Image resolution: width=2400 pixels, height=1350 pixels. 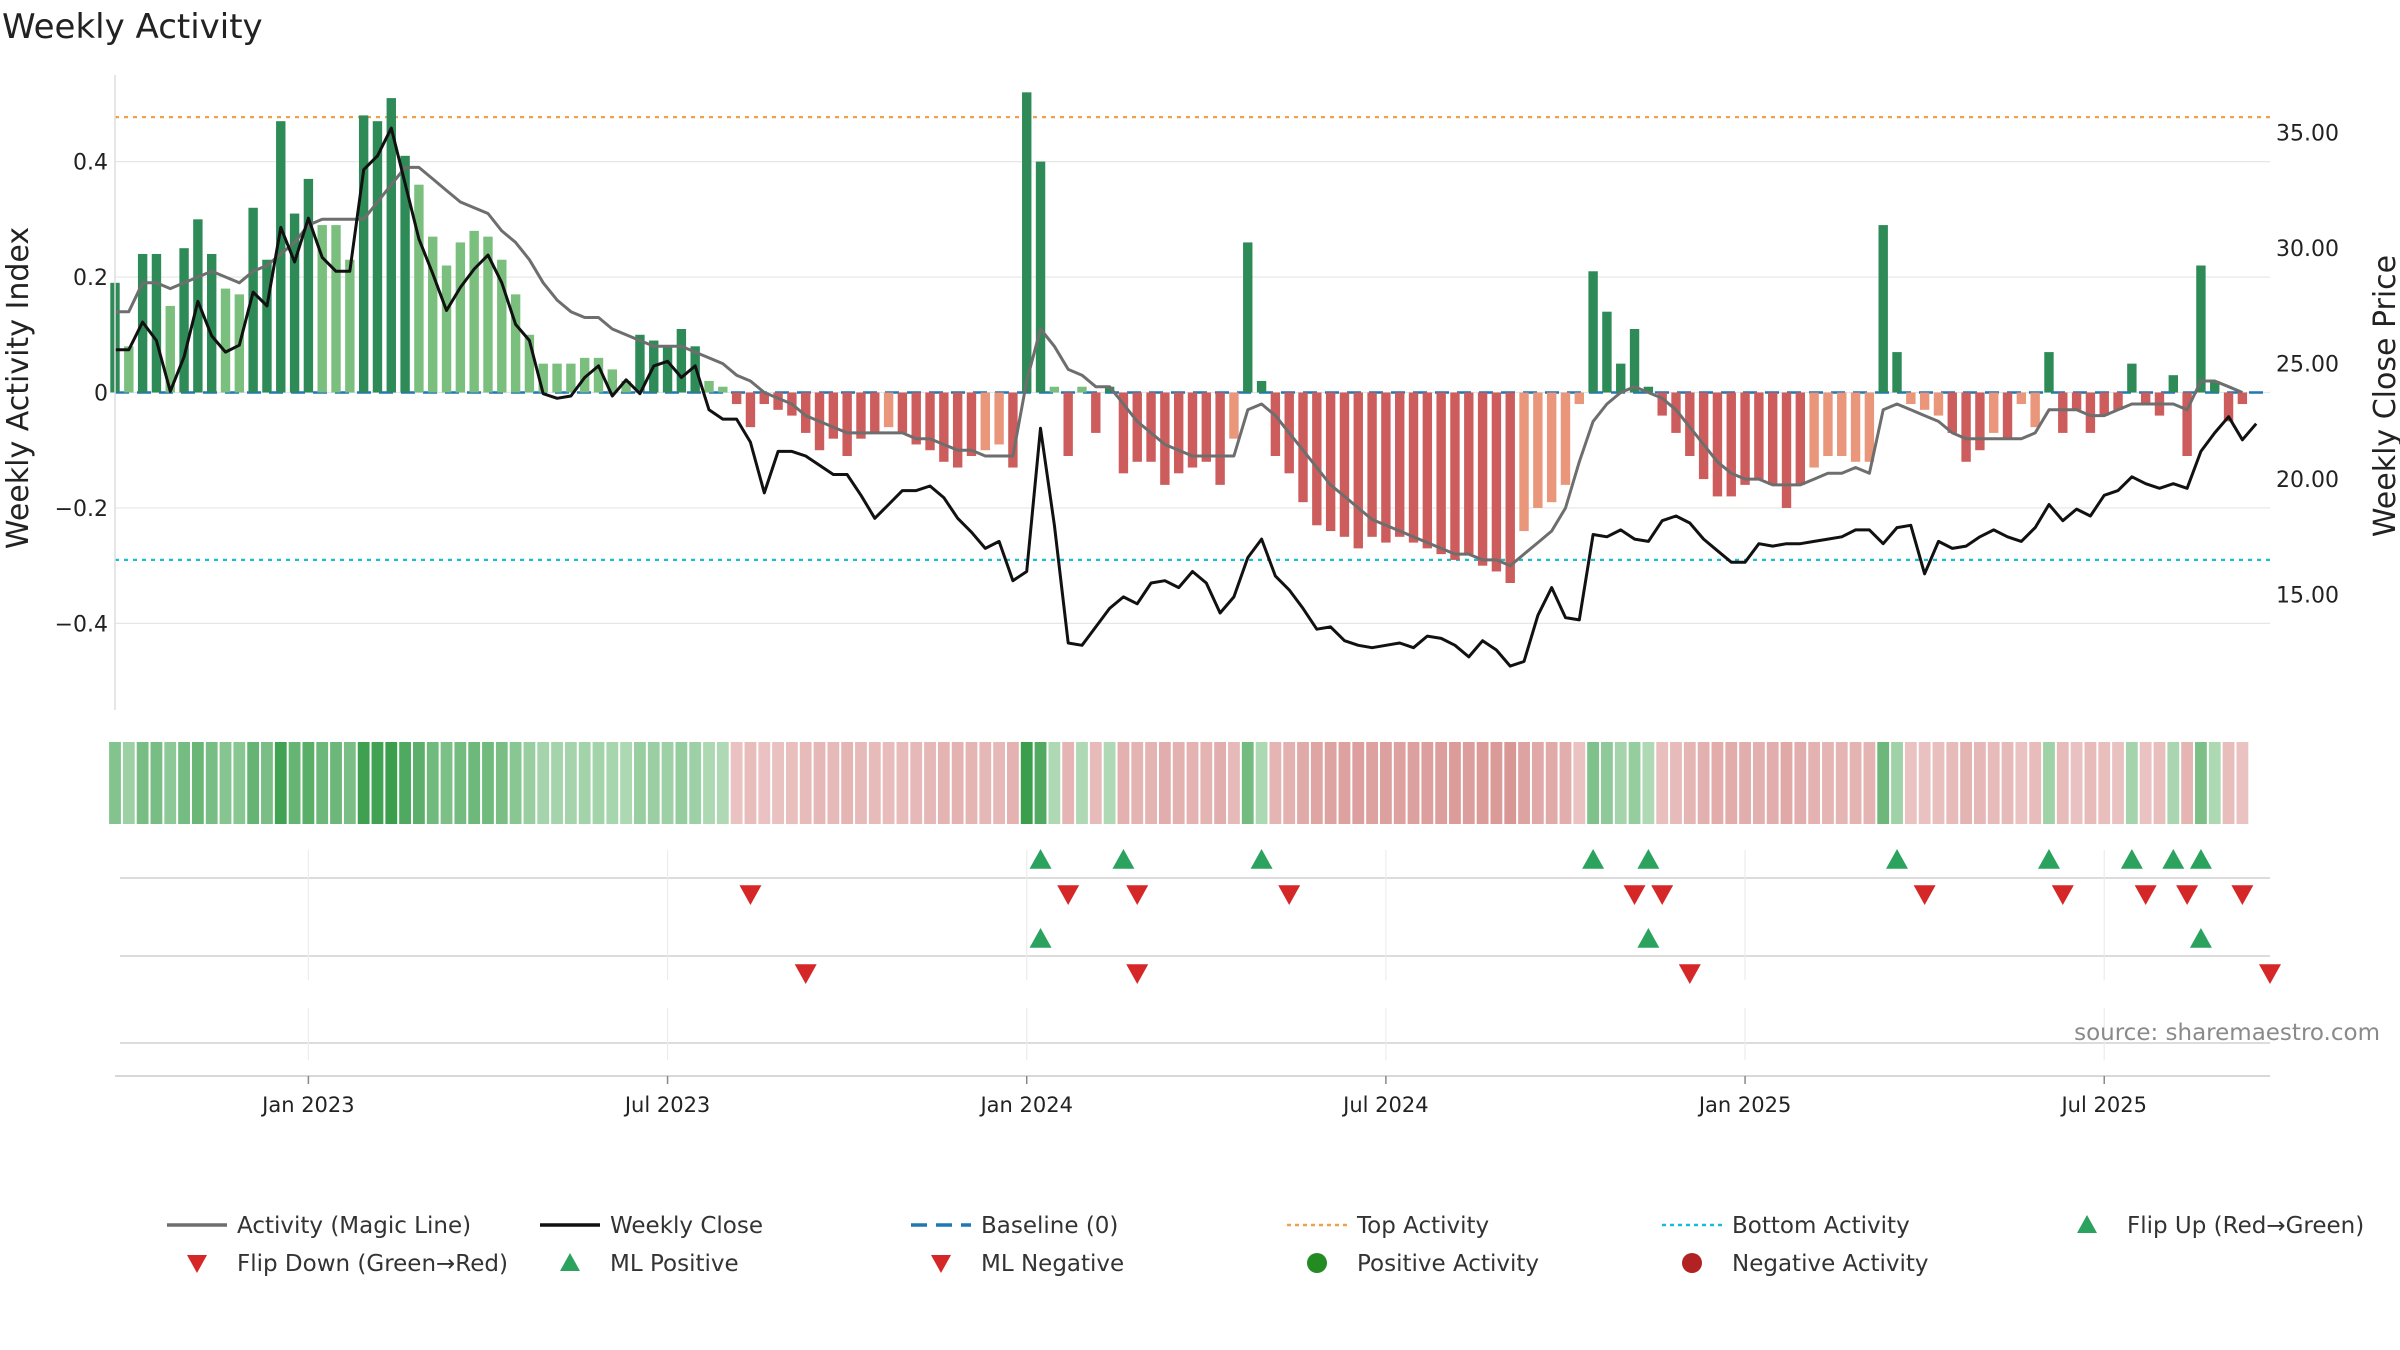 What do you see at coordinates (1648, 938) in the screenshot?
I see `ml-positive-marker` at bounding box center [1648, 938].